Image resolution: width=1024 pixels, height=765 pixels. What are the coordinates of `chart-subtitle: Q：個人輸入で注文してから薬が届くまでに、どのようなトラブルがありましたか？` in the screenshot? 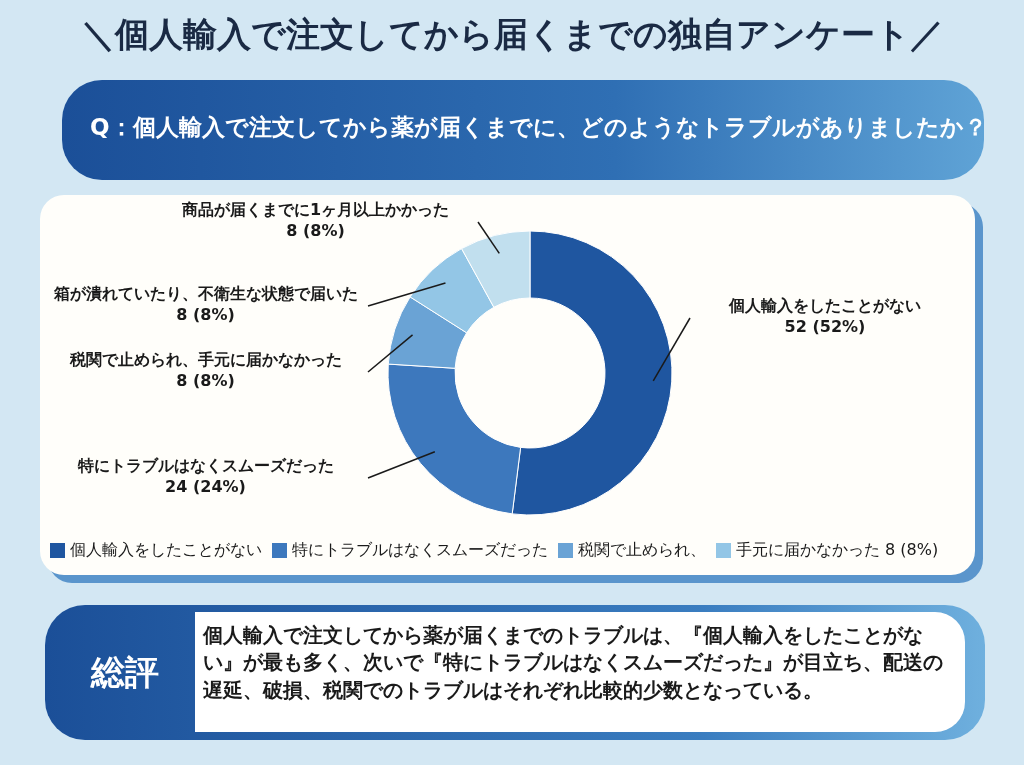 It's located at (538, 127).